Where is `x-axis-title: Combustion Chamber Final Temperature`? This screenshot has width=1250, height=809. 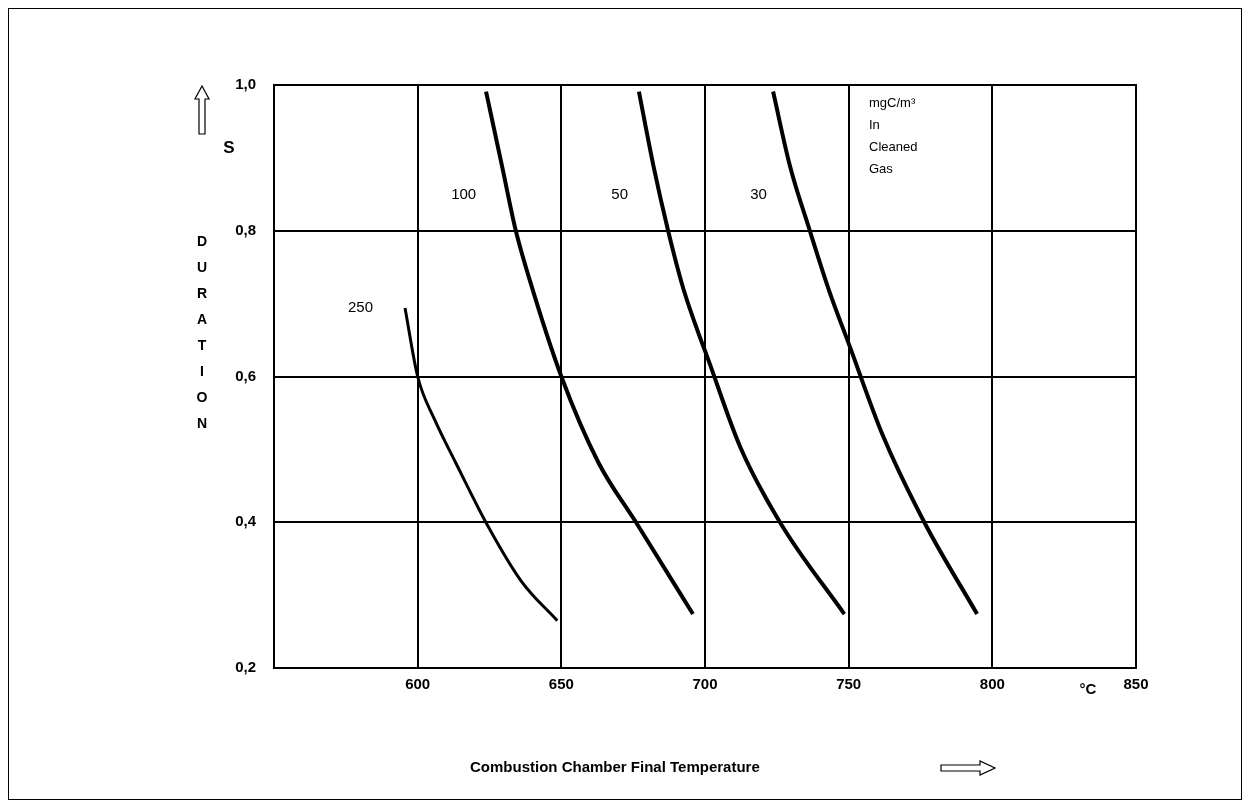 x-axis-title: Combustion Chamber Final Temperature is located at coordinates (615, 766).